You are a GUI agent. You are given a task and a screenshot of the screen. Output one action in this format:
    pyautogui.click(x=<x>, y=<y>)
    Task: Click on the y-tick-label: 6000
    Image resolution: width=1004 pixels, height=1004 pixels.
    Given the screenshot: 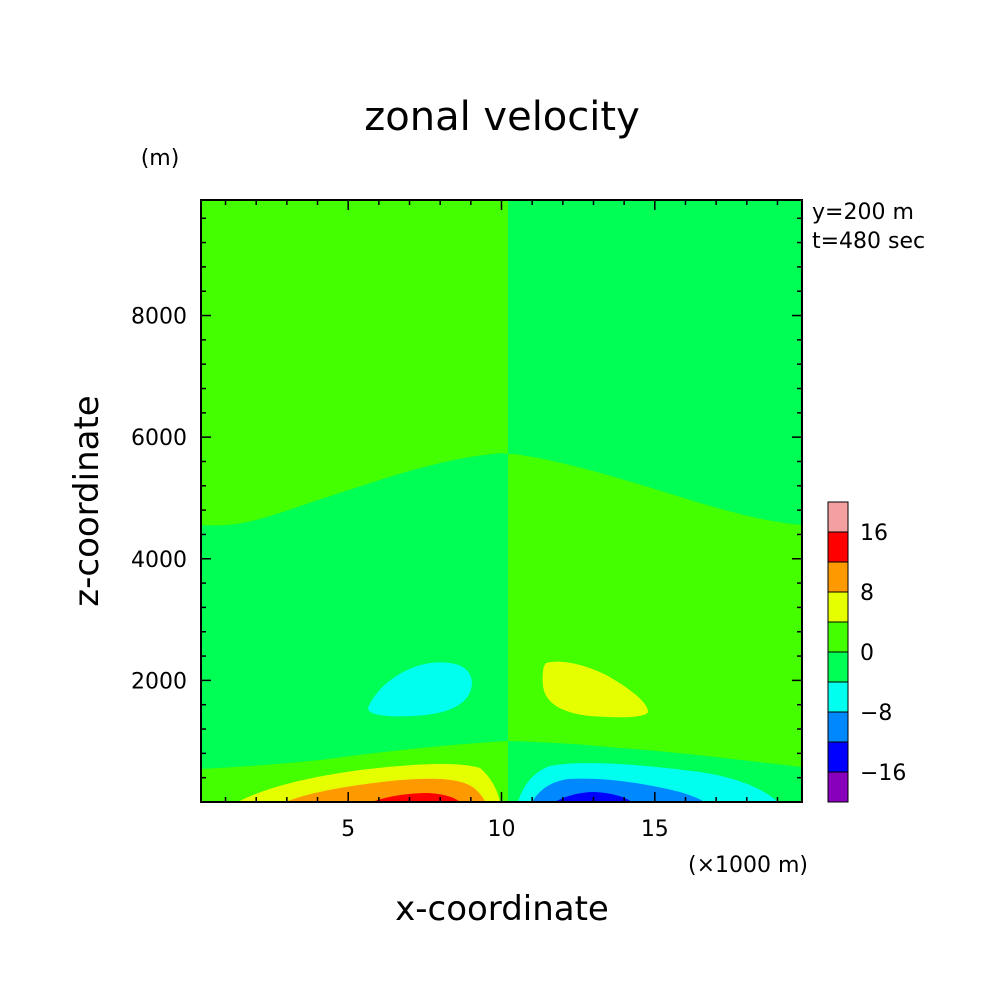 What is the action you would take?
    pyautogui.click(x=159, y=438)
    